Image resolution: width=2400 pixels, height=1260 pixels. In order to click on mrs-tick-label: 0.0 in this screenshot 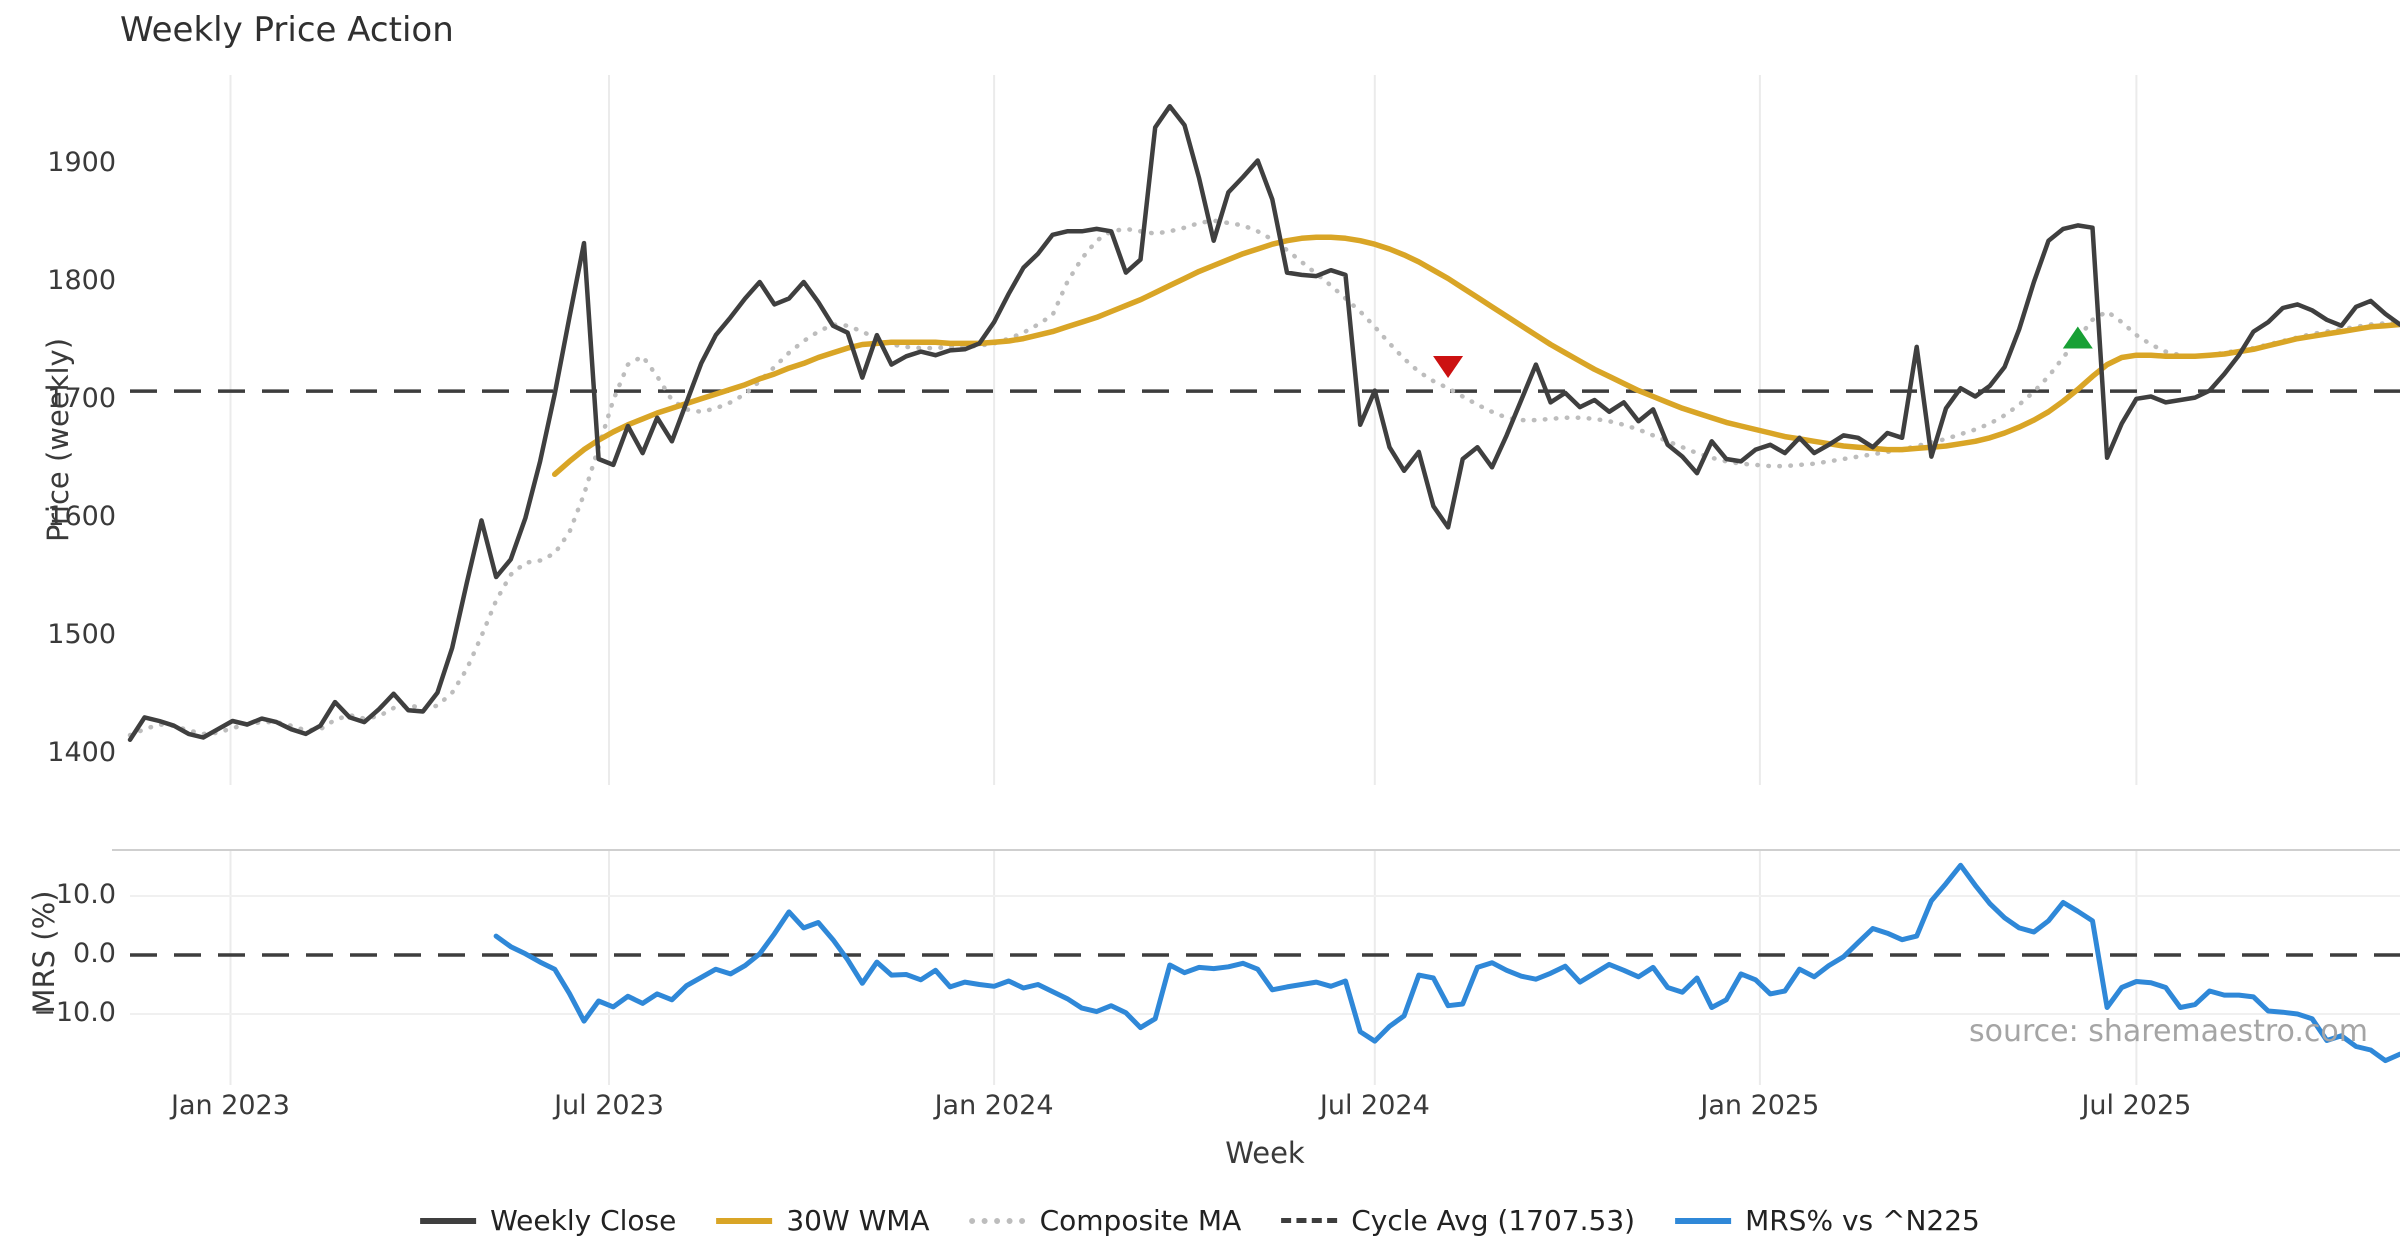, I will do `click(94, 953)`.